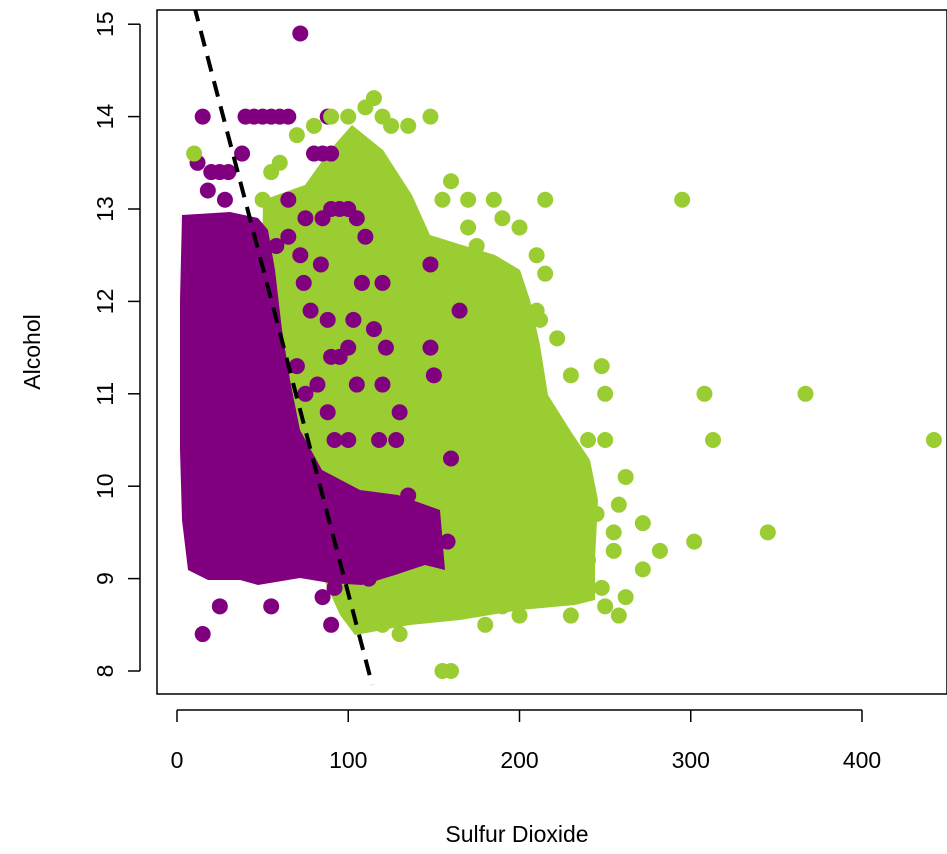  What do you see at coordinates (519, 760) in the screenshot?
I see `x-tick-label: 200` at bounding box center [519, 760].